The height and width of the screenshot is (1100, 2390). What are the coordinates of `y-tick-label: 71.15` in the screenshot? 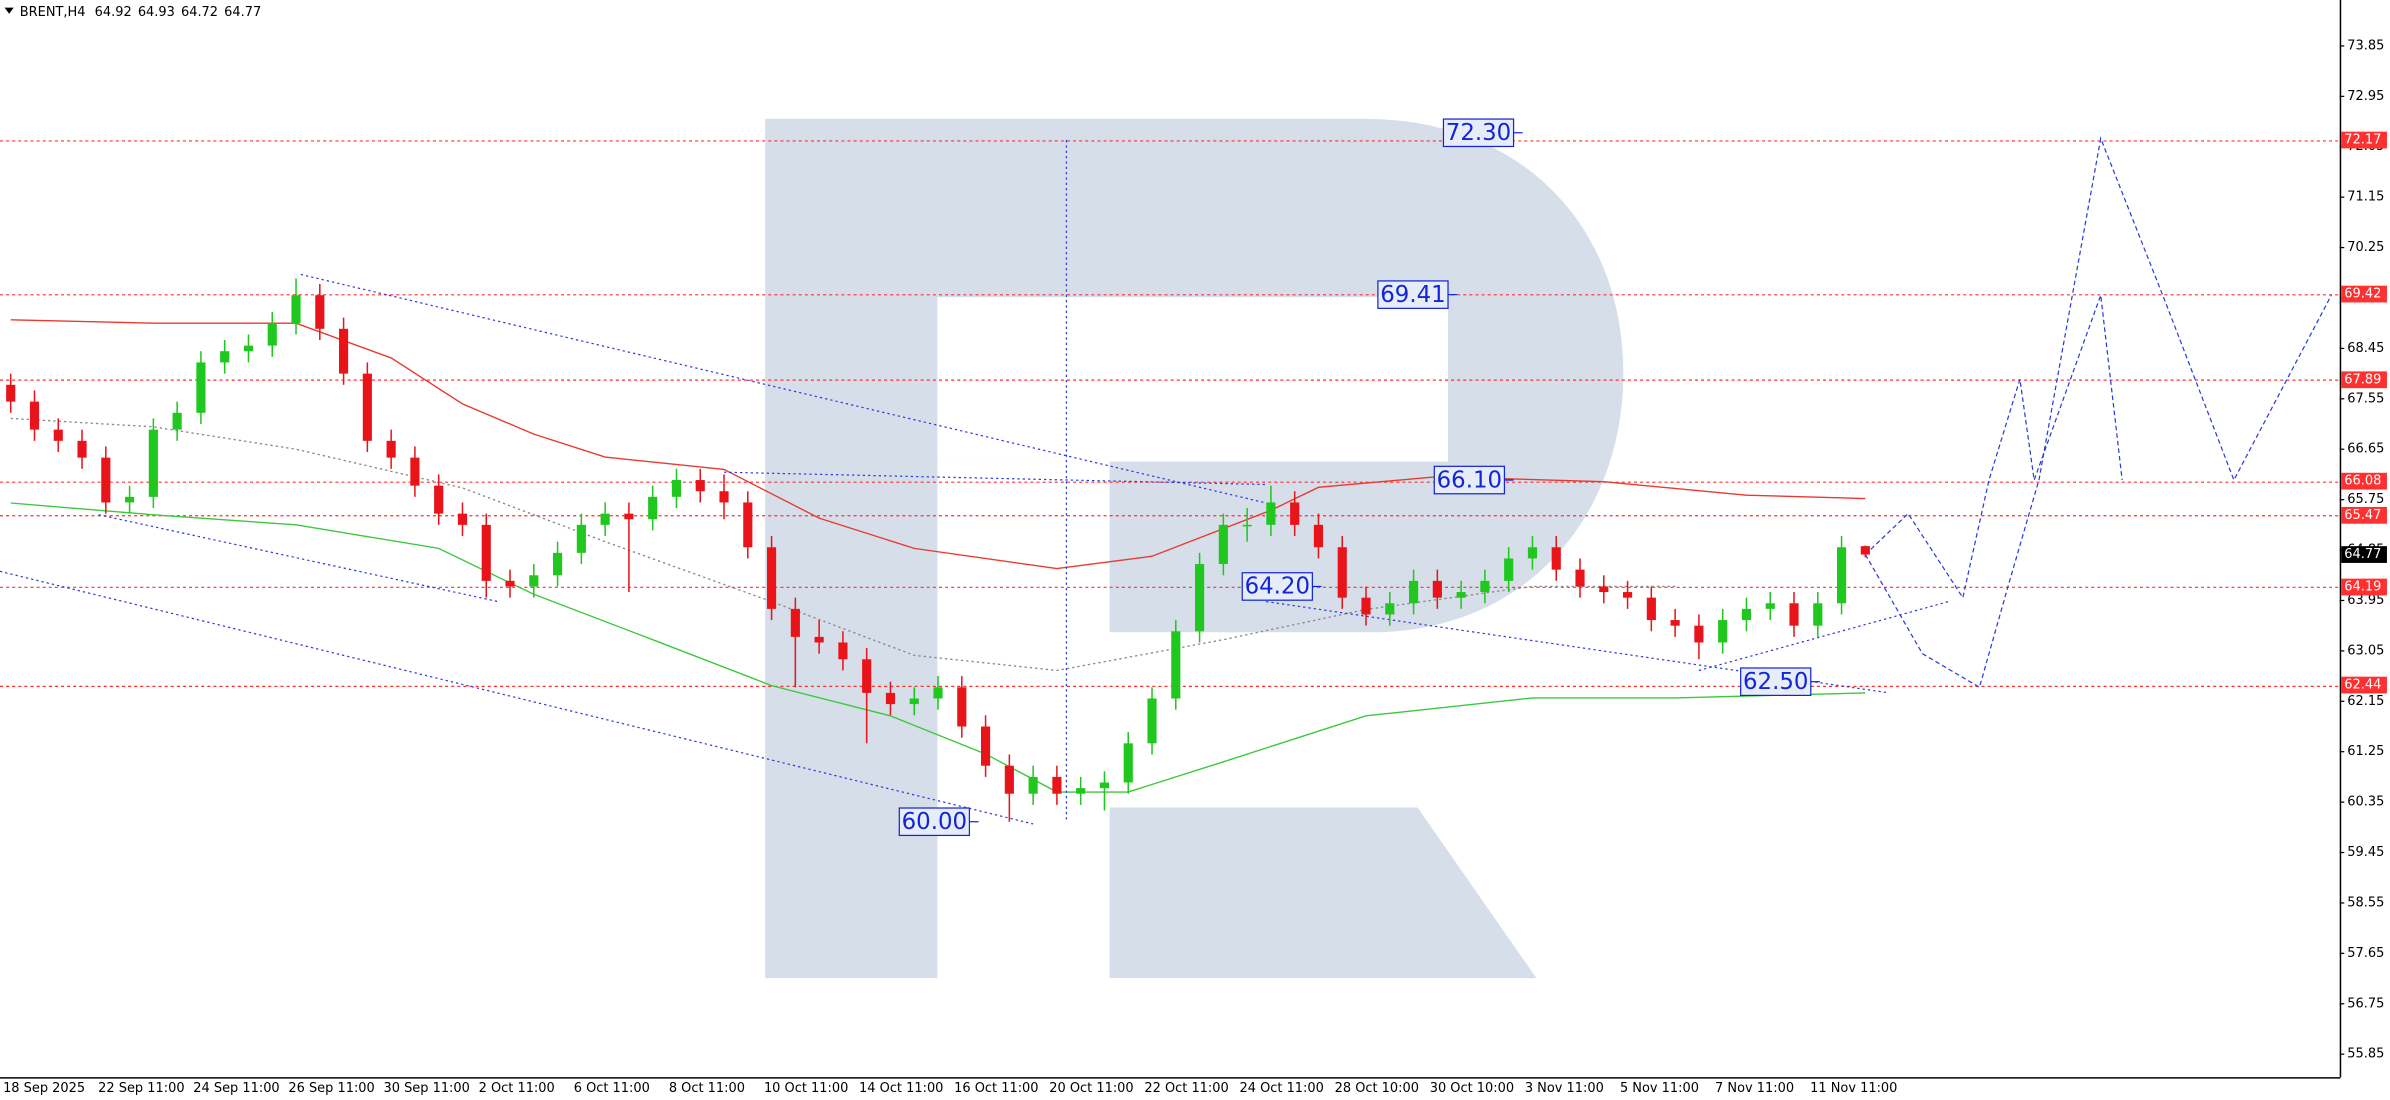 It's located at (2365, 197).